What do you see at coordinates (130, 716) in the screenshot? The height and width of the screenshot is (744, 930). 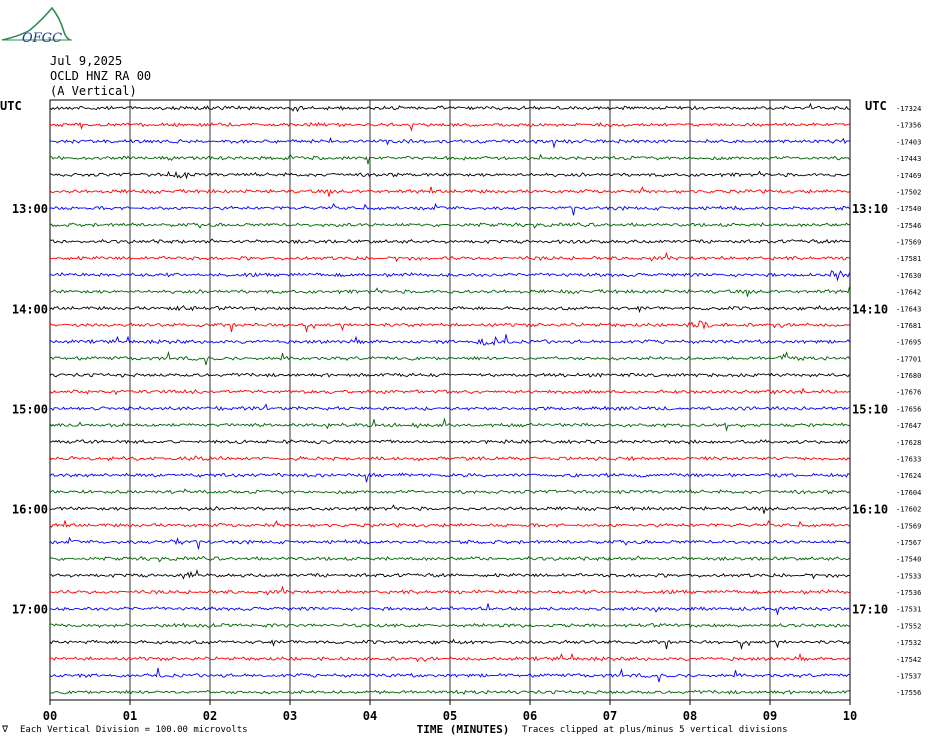 I see `x-tick-label: 01` at bounding box center [130, 716].